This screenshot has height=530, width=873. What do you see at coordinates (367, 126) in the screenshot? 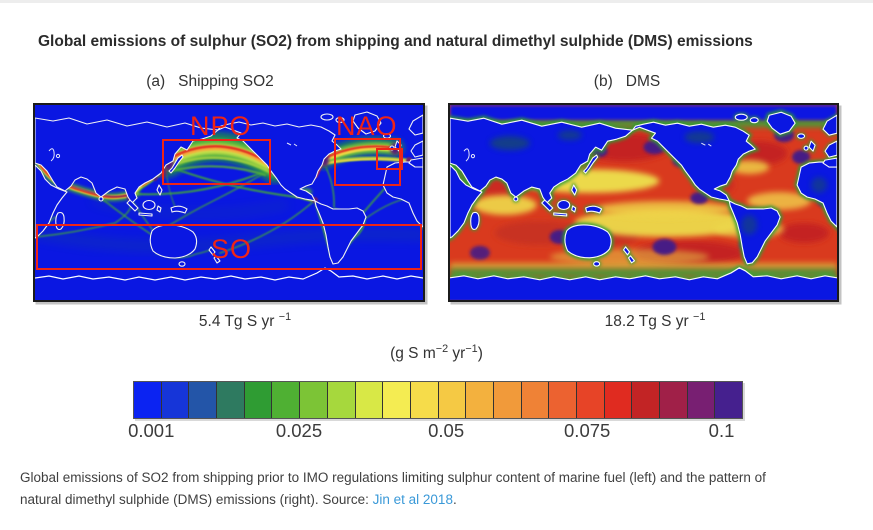
I see `nao-region-label: NAO` at bounding box center [367, 126].